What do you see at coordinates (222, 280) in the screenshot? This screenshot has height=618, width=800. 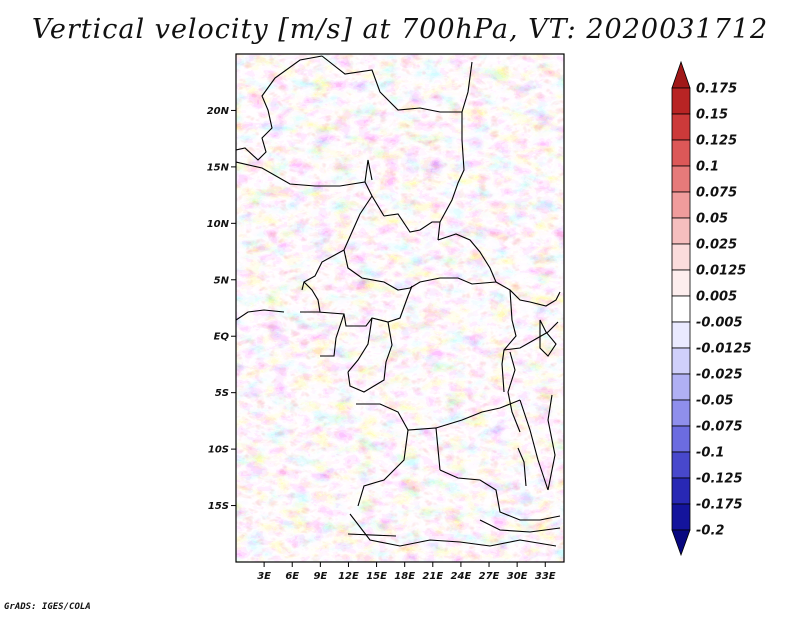 I see `lat-tick-label: 5N` at bounding box center [222, 280].